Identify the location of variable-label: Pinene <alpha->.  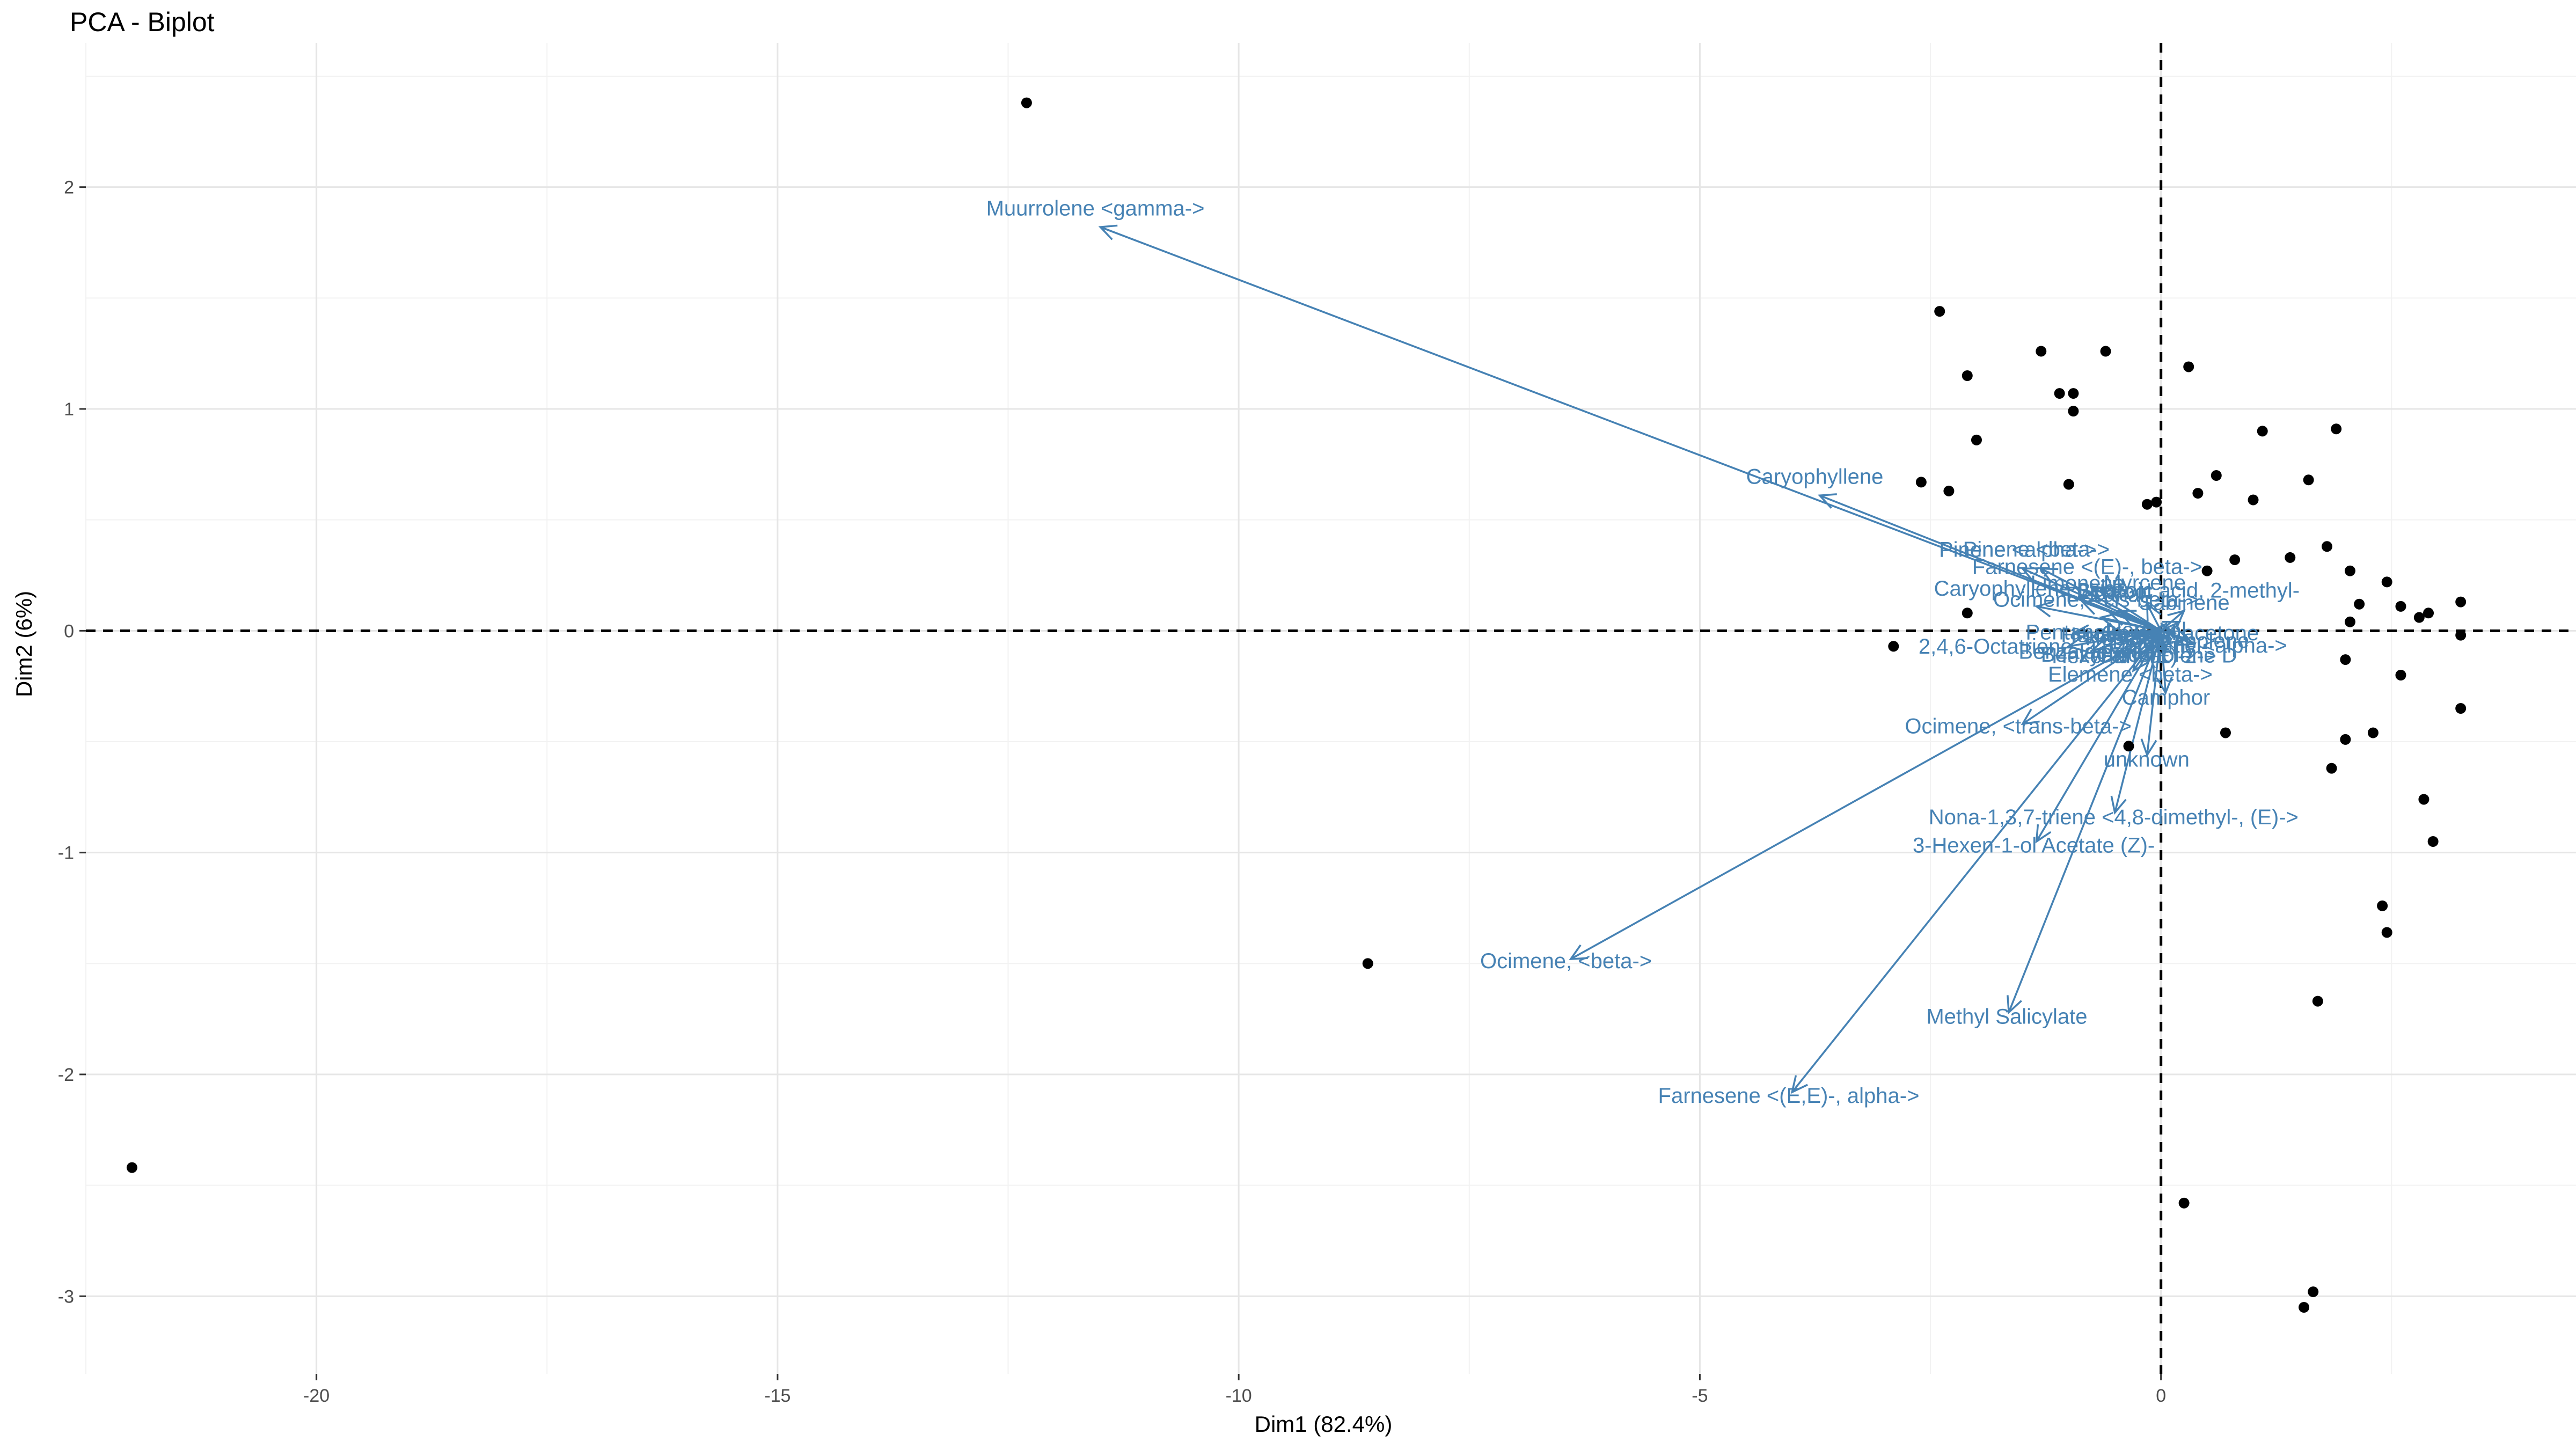
(2018, 550).